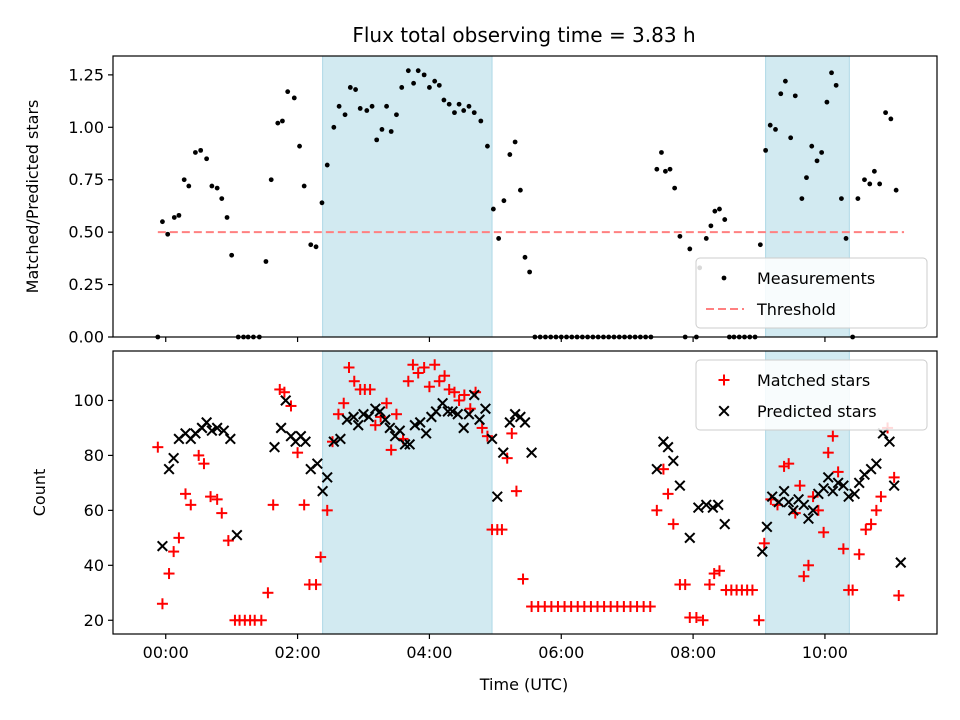 This screenshot has width=960, height=720. Describe the element at coordinates (86, 232) in the screenshot. I see `ytick-label-0-2: 0.50` at that location.